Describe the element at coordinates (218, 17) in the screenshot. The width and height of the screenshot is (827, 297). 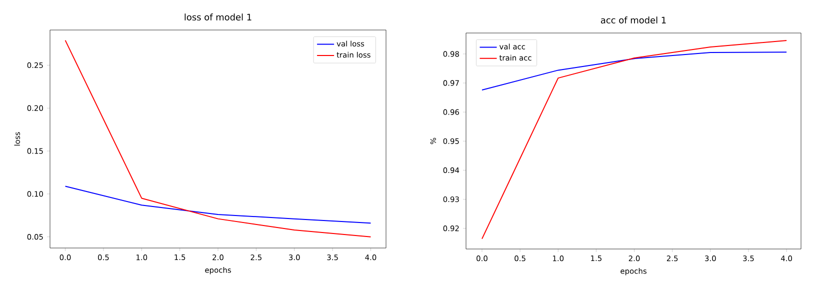
I see `chart-title: loss of model 1` at that location.